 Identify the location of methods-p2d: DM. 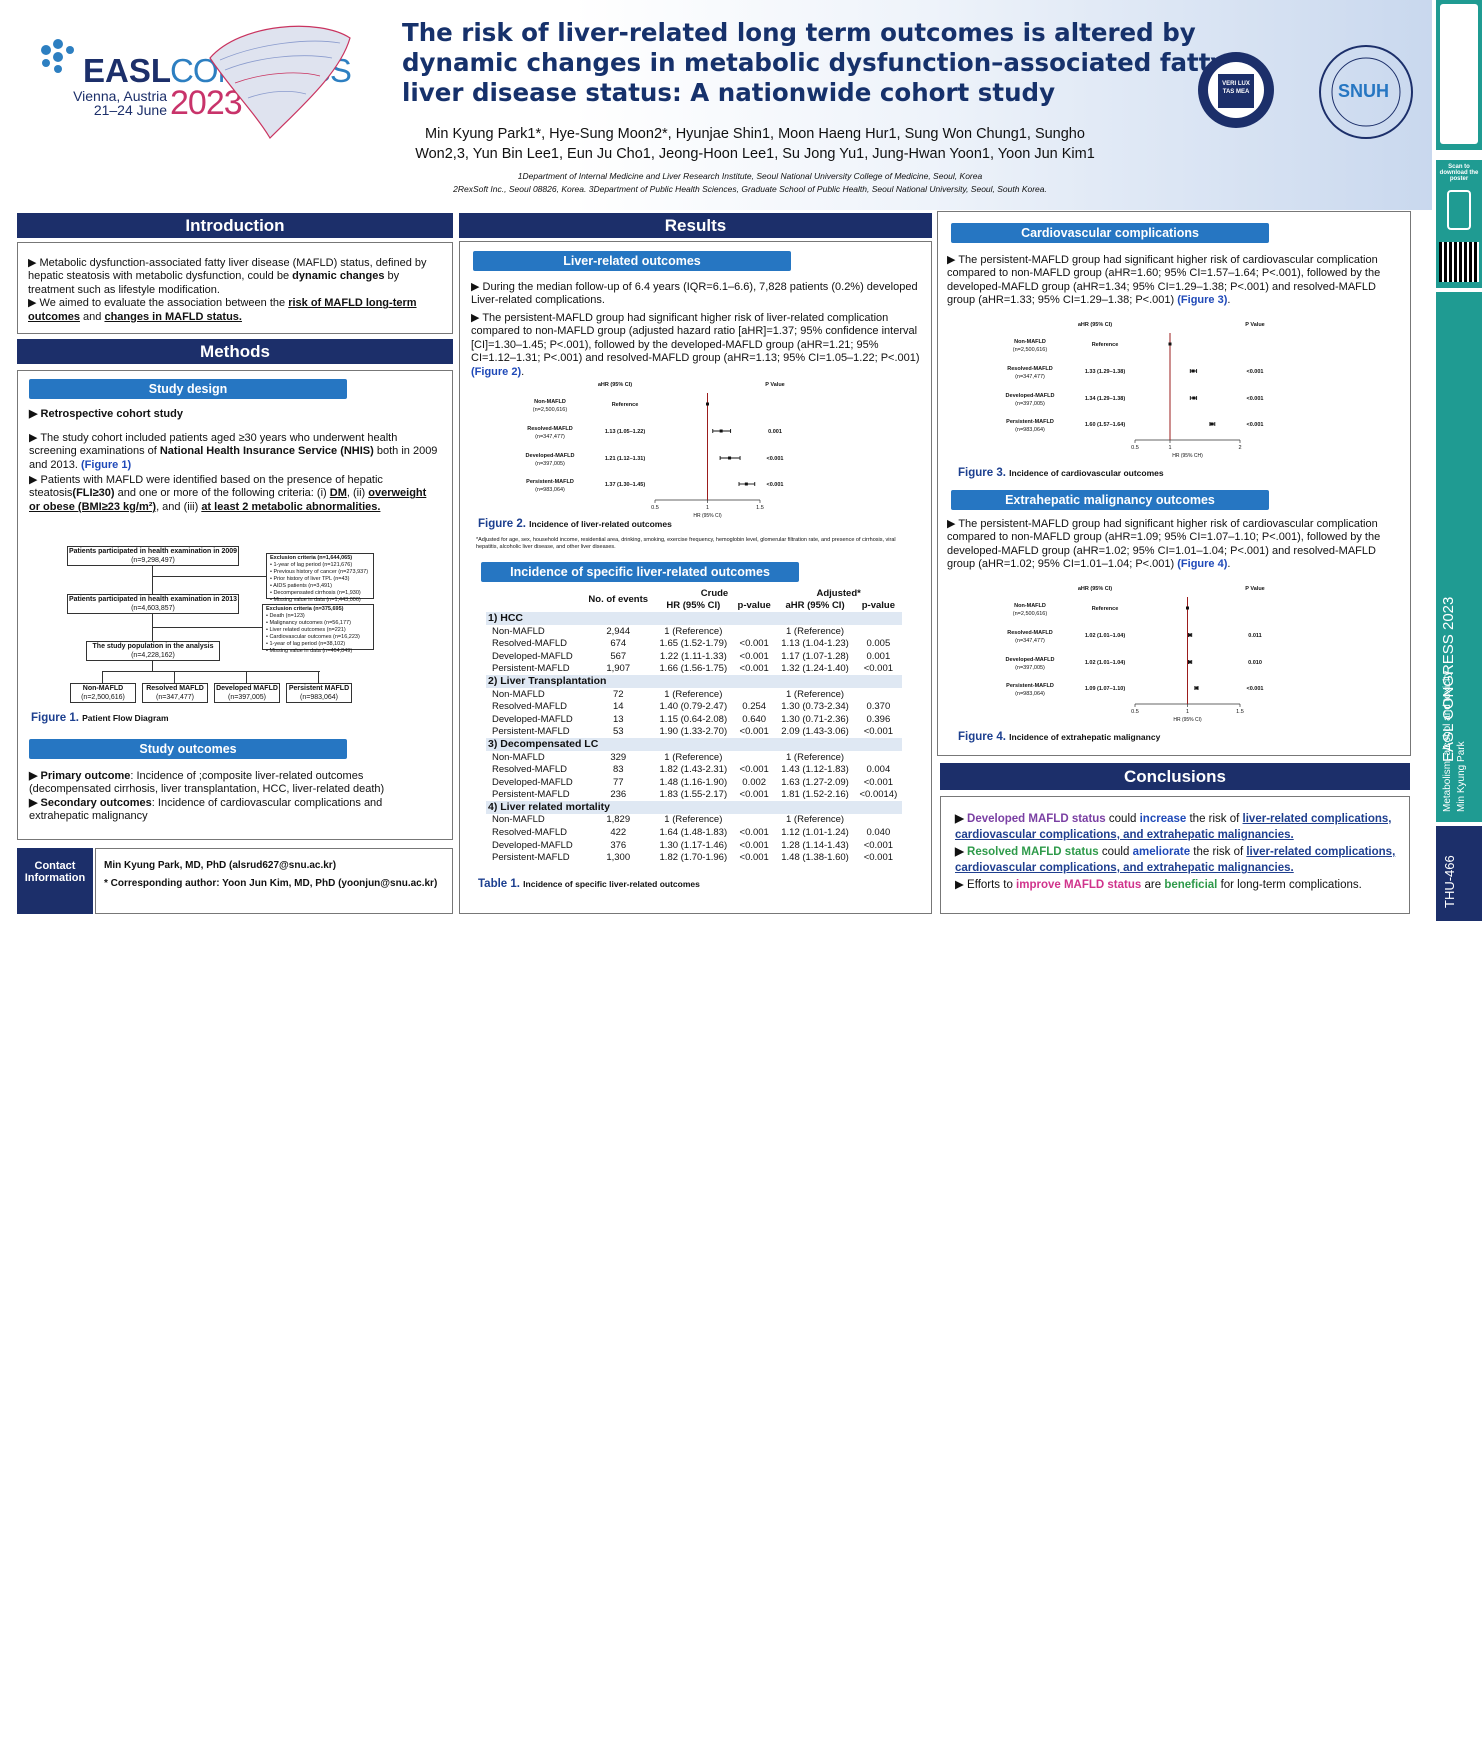
(338, 493).